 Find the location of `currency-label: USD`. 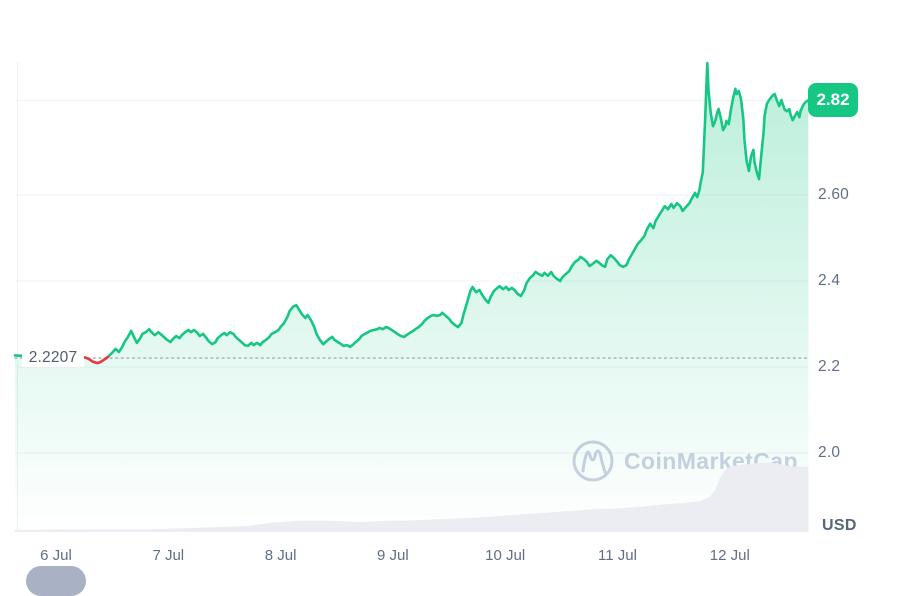

currency-label: USD is located at coordinates (839, 525).